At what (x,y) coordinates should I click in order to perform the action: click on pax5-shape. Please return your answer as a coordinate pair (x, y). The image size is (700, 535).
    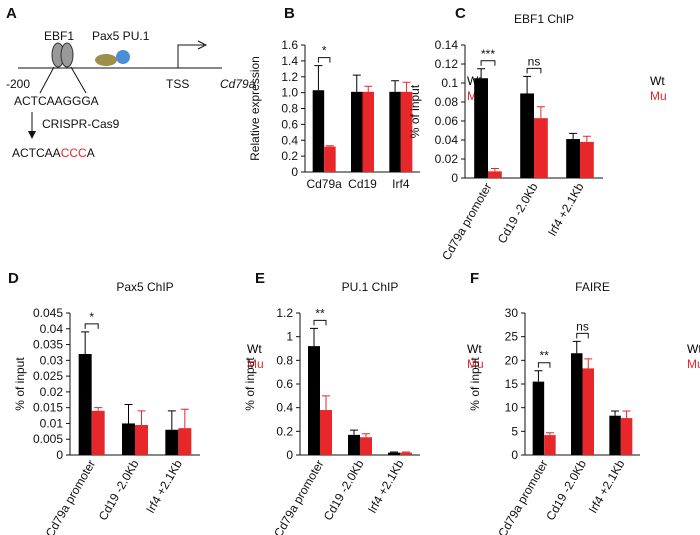
    Looking at the image, I should click on (106, 60).